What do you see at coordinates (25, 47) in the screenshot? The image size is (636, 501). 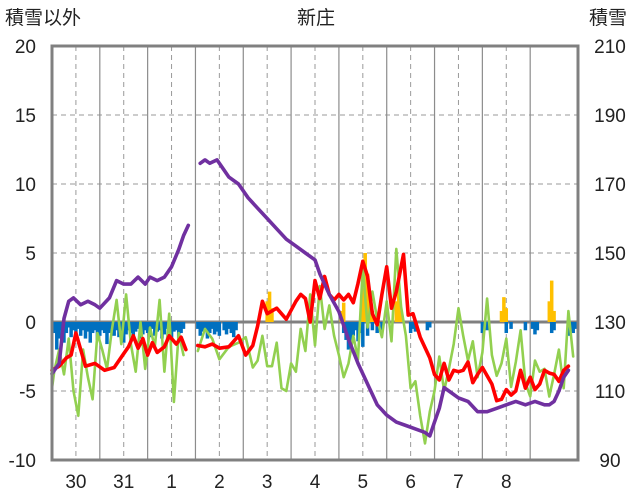 I see `left-tick-label: 20` at bounding box center [25, 47].